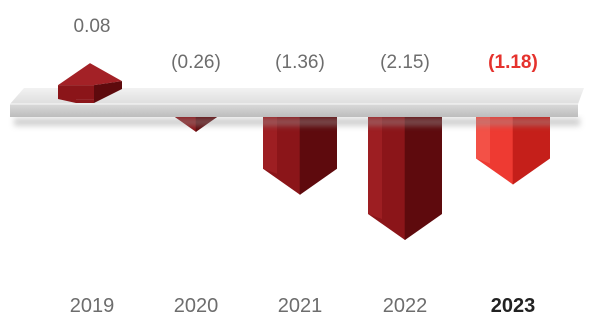  What do you see at coordinates (297, 107) in the screenshot?
I see `baseline-shelf` at bounding box center [297, 107].